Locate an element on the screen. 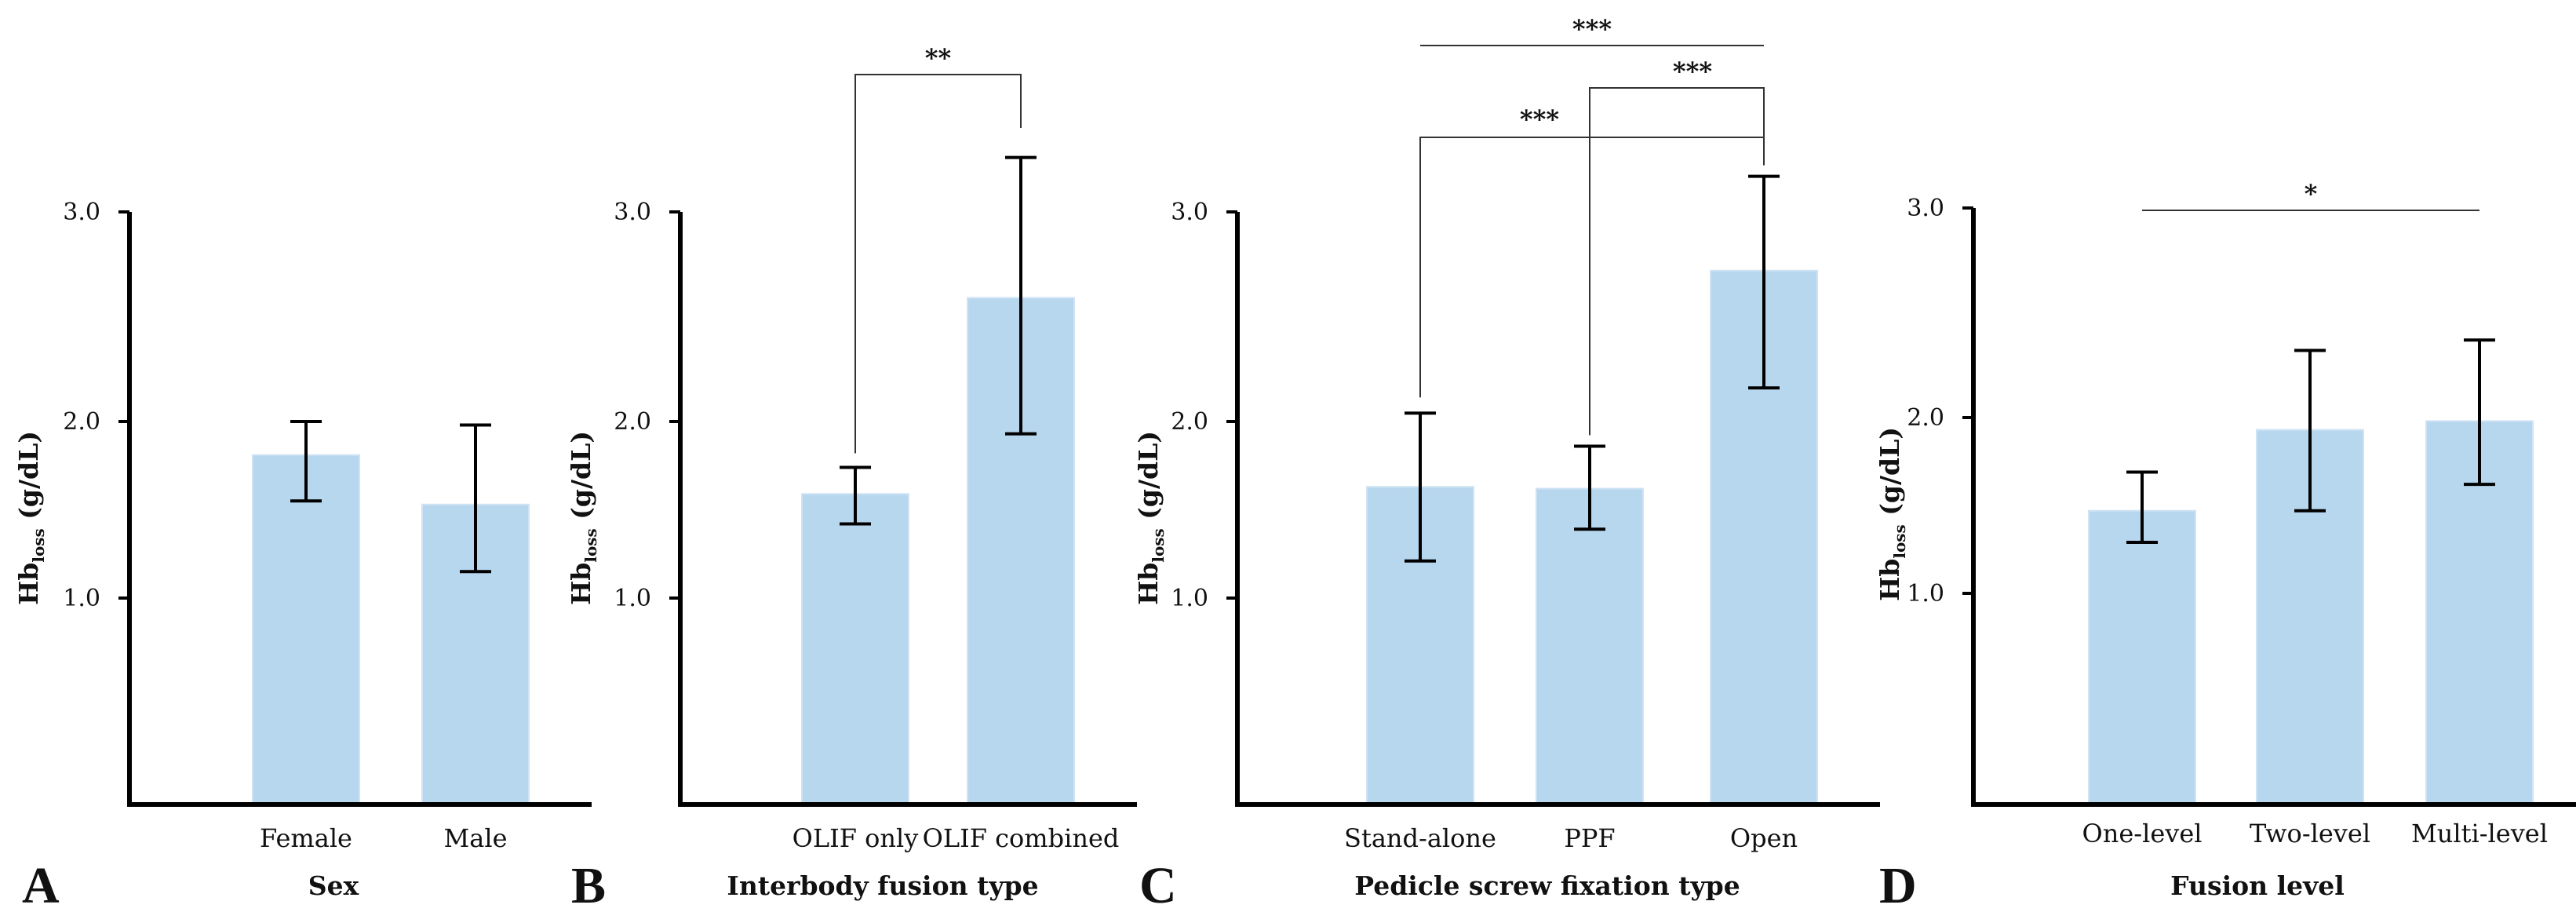 The image size is (2576, 923). bar-female is located at coordinates (306, 629).